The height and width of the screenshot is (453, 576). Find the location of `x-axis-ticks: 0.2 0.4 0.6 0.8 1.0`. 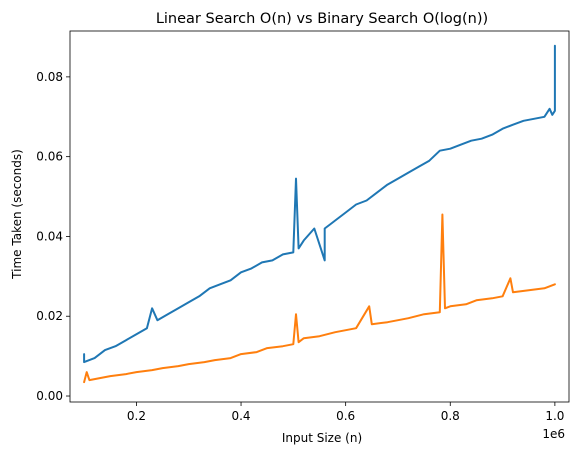

x-axis-ticks: 0.2 0.4 0.6 0.8 1.0 is located at coordinates (345, 412).